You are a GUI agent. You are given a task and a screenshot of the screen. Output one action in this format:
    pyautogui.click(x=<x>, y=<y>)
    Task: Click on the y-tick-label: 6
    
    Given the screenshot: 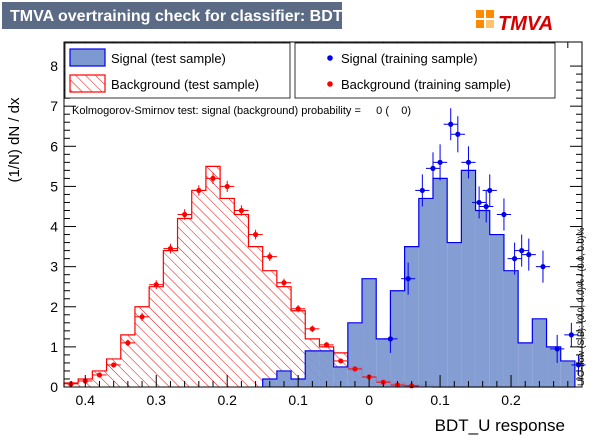 What is the action you would take?
    pyautogui.click(x=54, y=146)
    